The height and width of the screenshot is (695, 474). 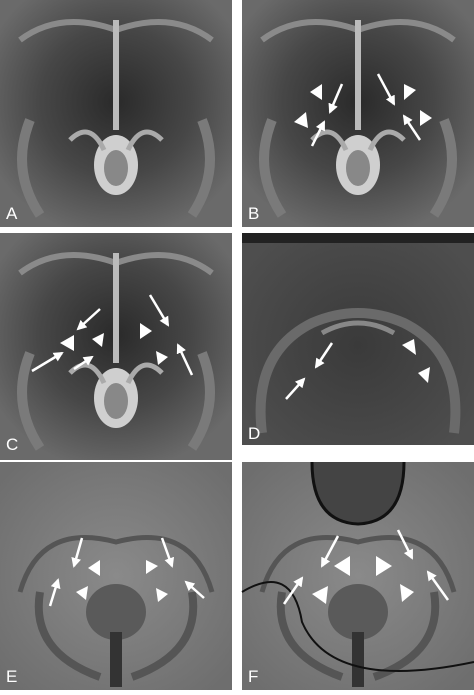 I want to click on panel-label: A, so click(x=12, y=213).